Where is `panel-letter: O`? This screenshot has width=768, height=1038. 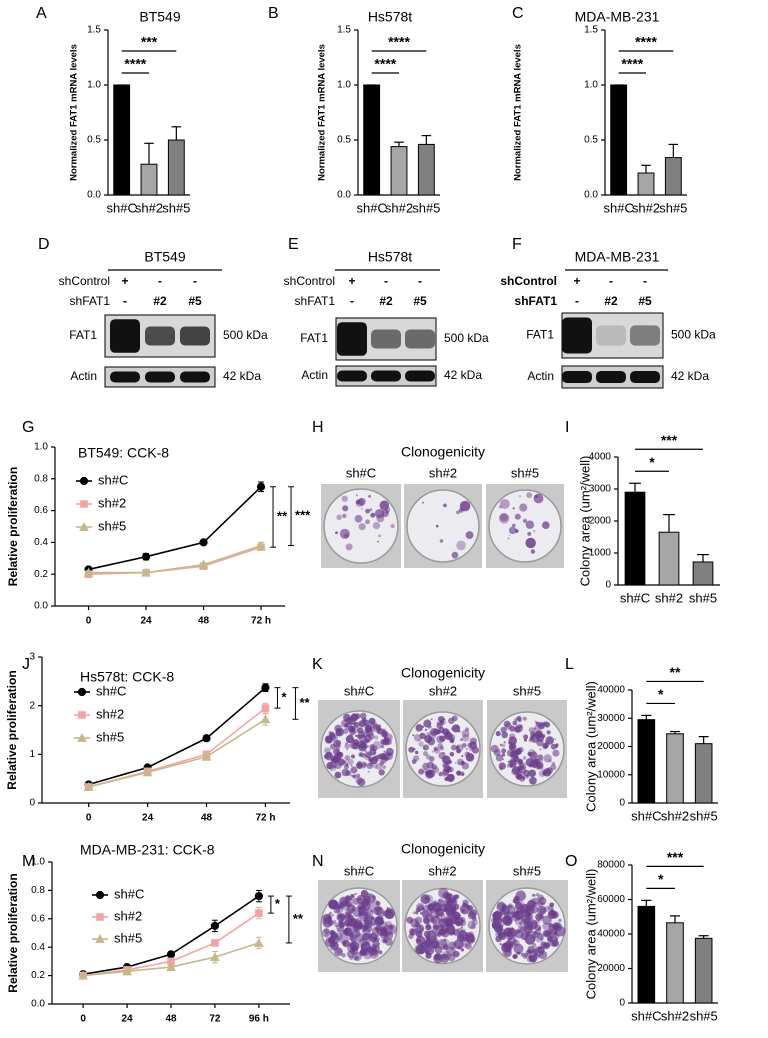 panel-letter: O is located at coordinates (571, 861).